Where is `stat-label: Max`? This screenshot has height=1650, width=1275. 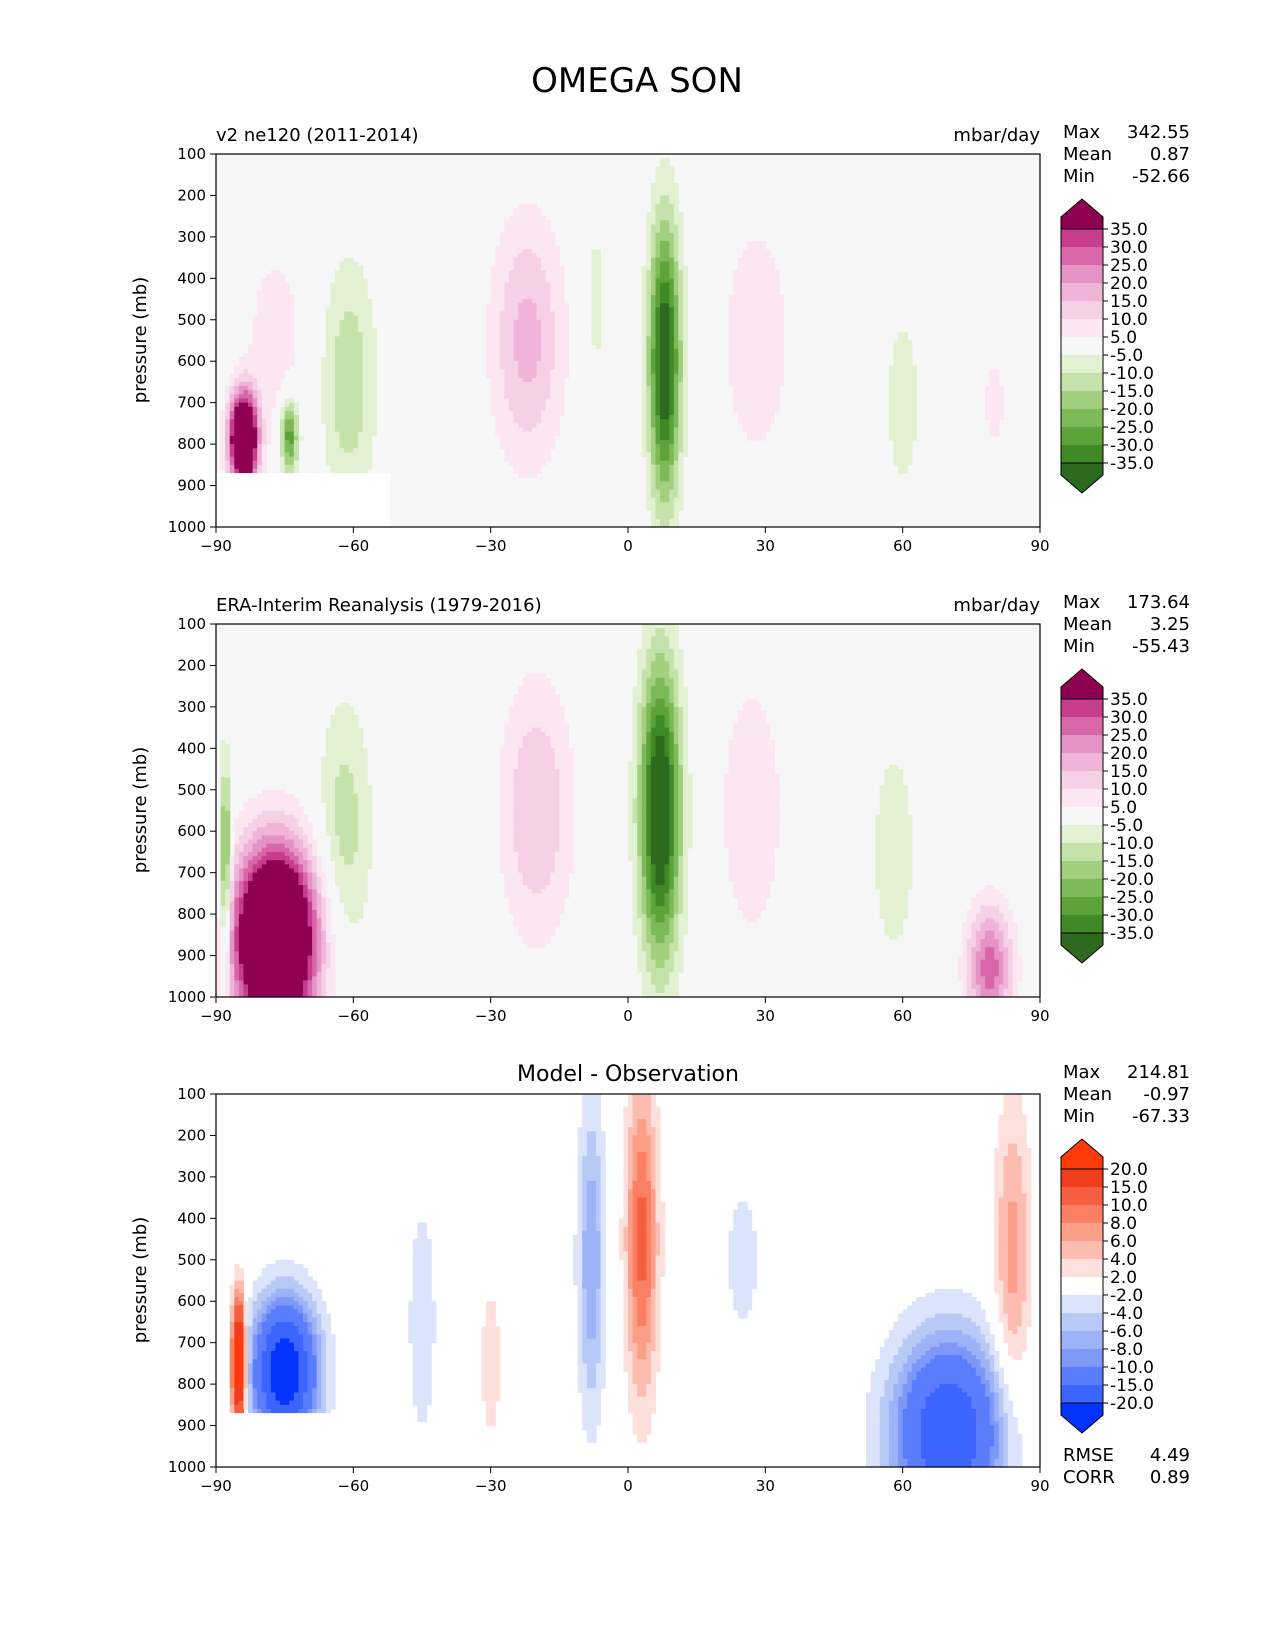 stat-label: Max is located at coordinates (1082, 132).